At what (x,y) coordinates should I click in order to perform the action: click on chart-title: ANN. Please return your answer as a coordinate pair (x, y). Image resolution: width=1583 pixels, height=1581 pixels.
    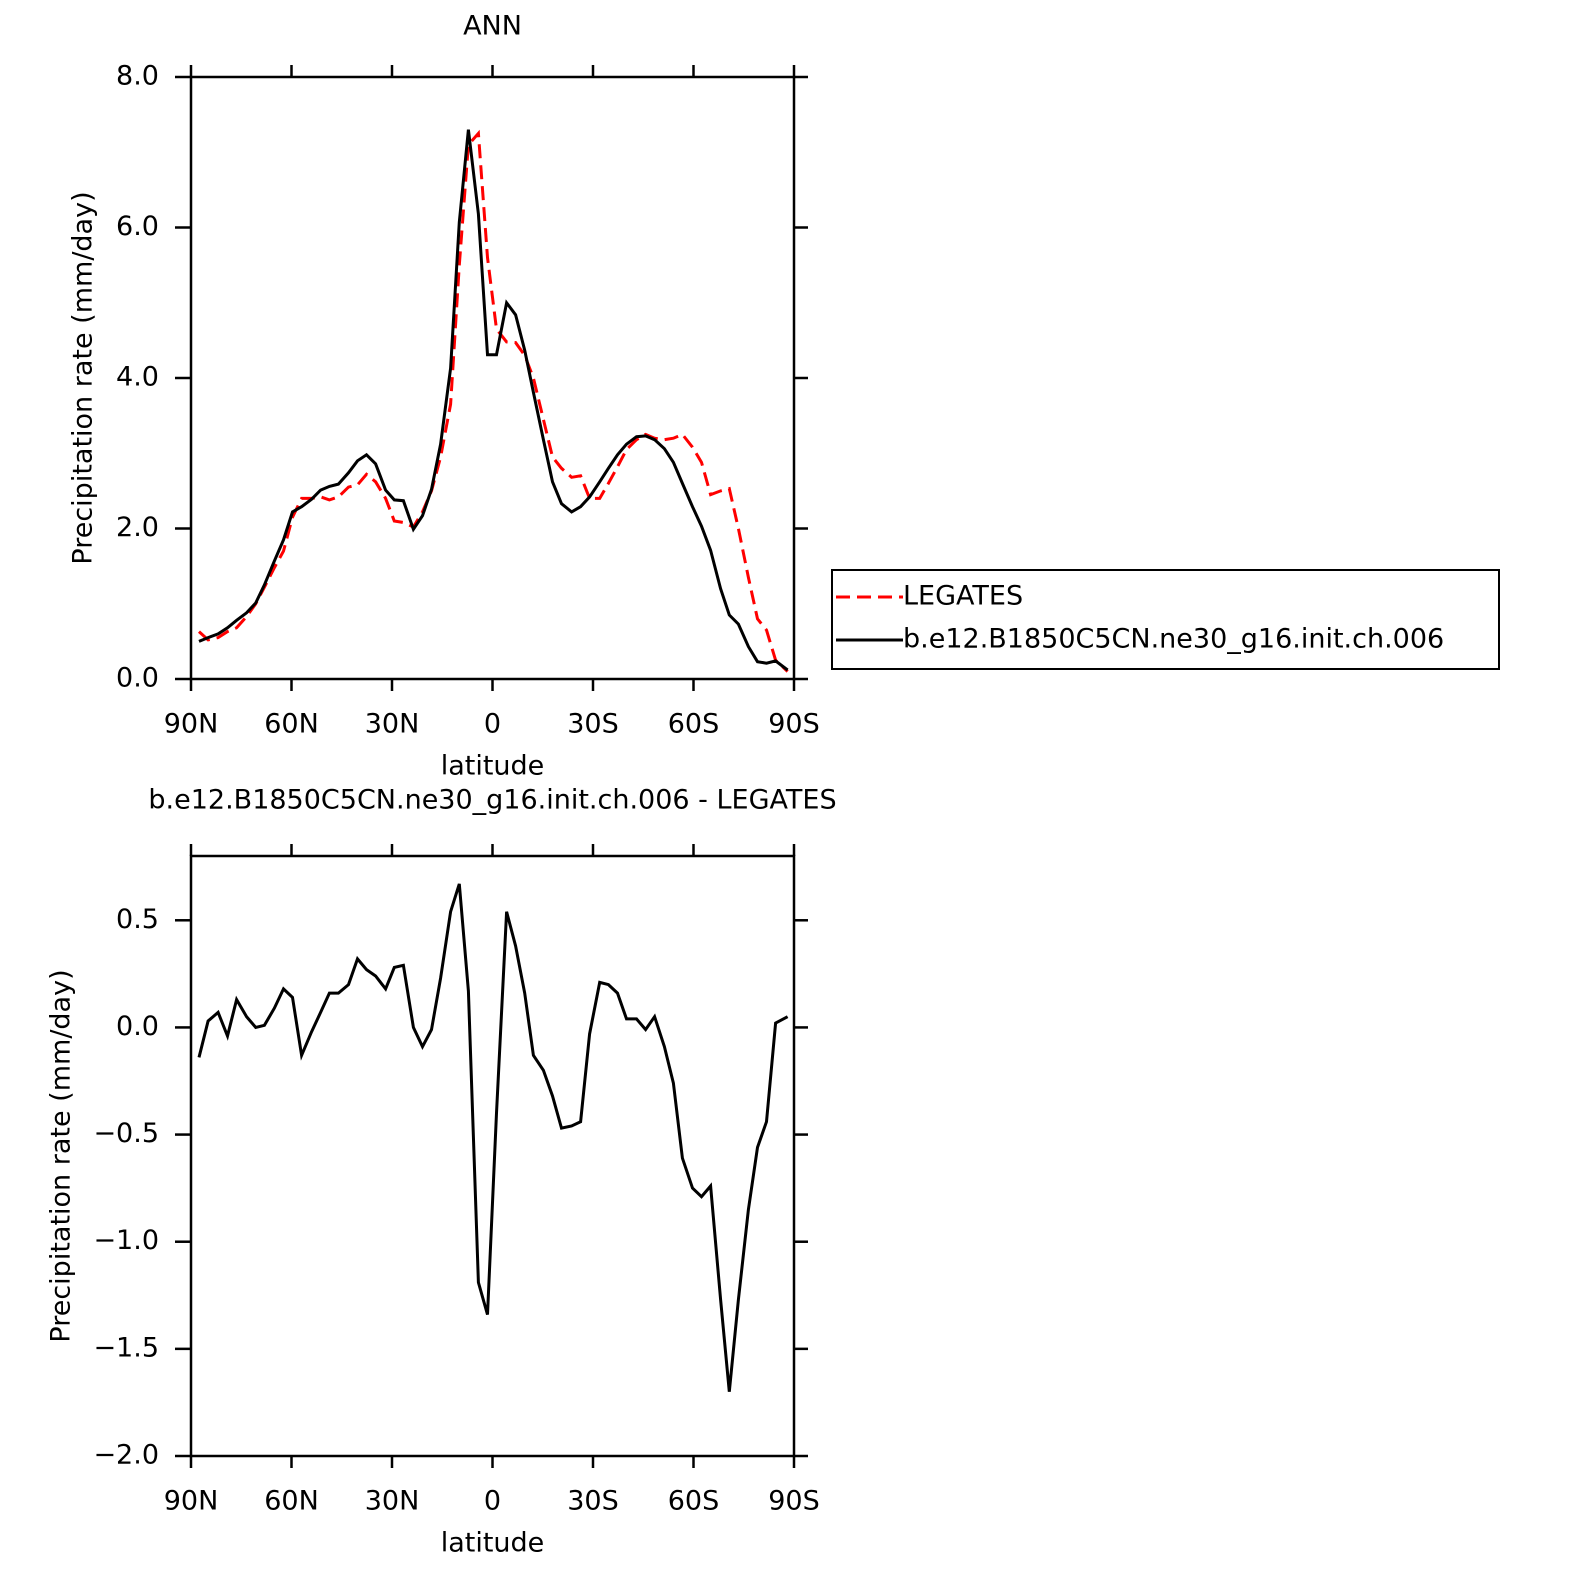
    Looking at the image, I should click on (492, 26).